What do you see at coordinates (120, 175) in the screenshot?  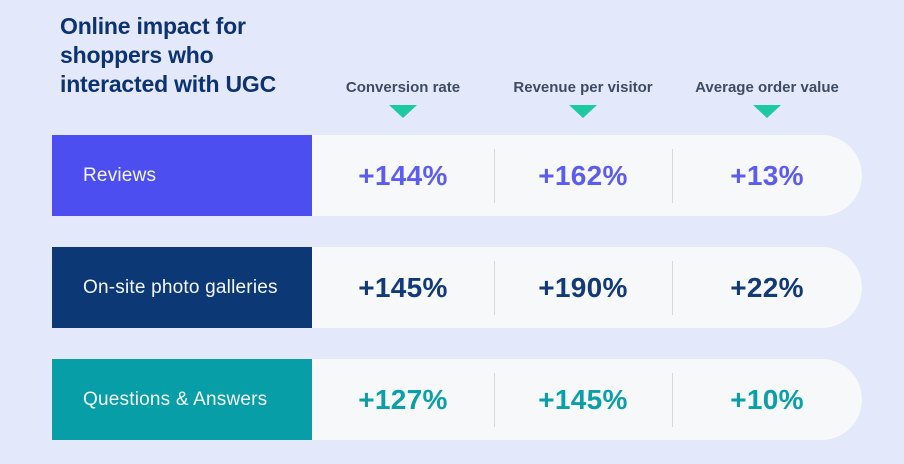 I see `row-label-text: Reviews` at bounding box center [120, 175].